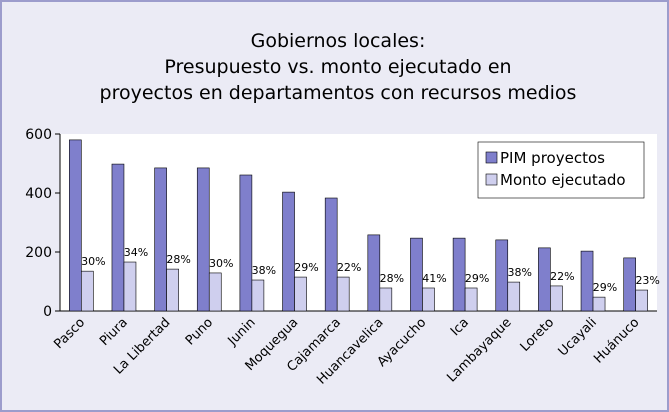 The image size is (669, 412). What do you see at coordinates (38, 135) in the screenshot?
I see `y-tick-label: 600` at bounding box center [38, 135].